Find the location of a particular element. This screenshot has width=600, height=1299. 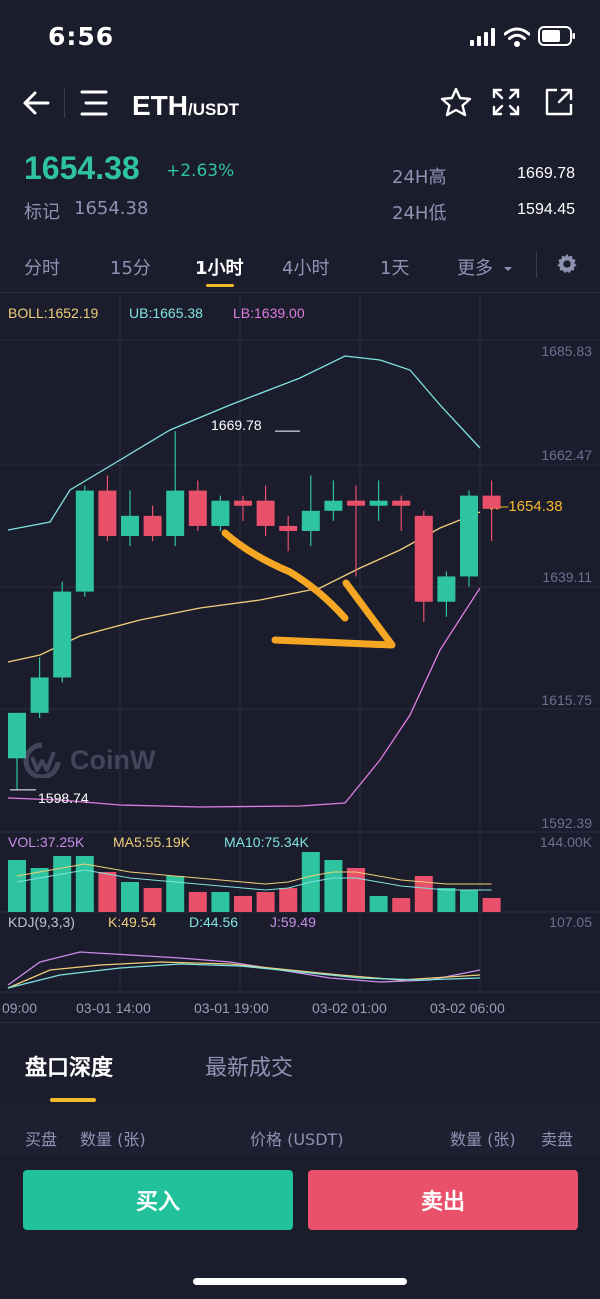

current-price-value: 1654.38 is located at coordinates (535, 506).